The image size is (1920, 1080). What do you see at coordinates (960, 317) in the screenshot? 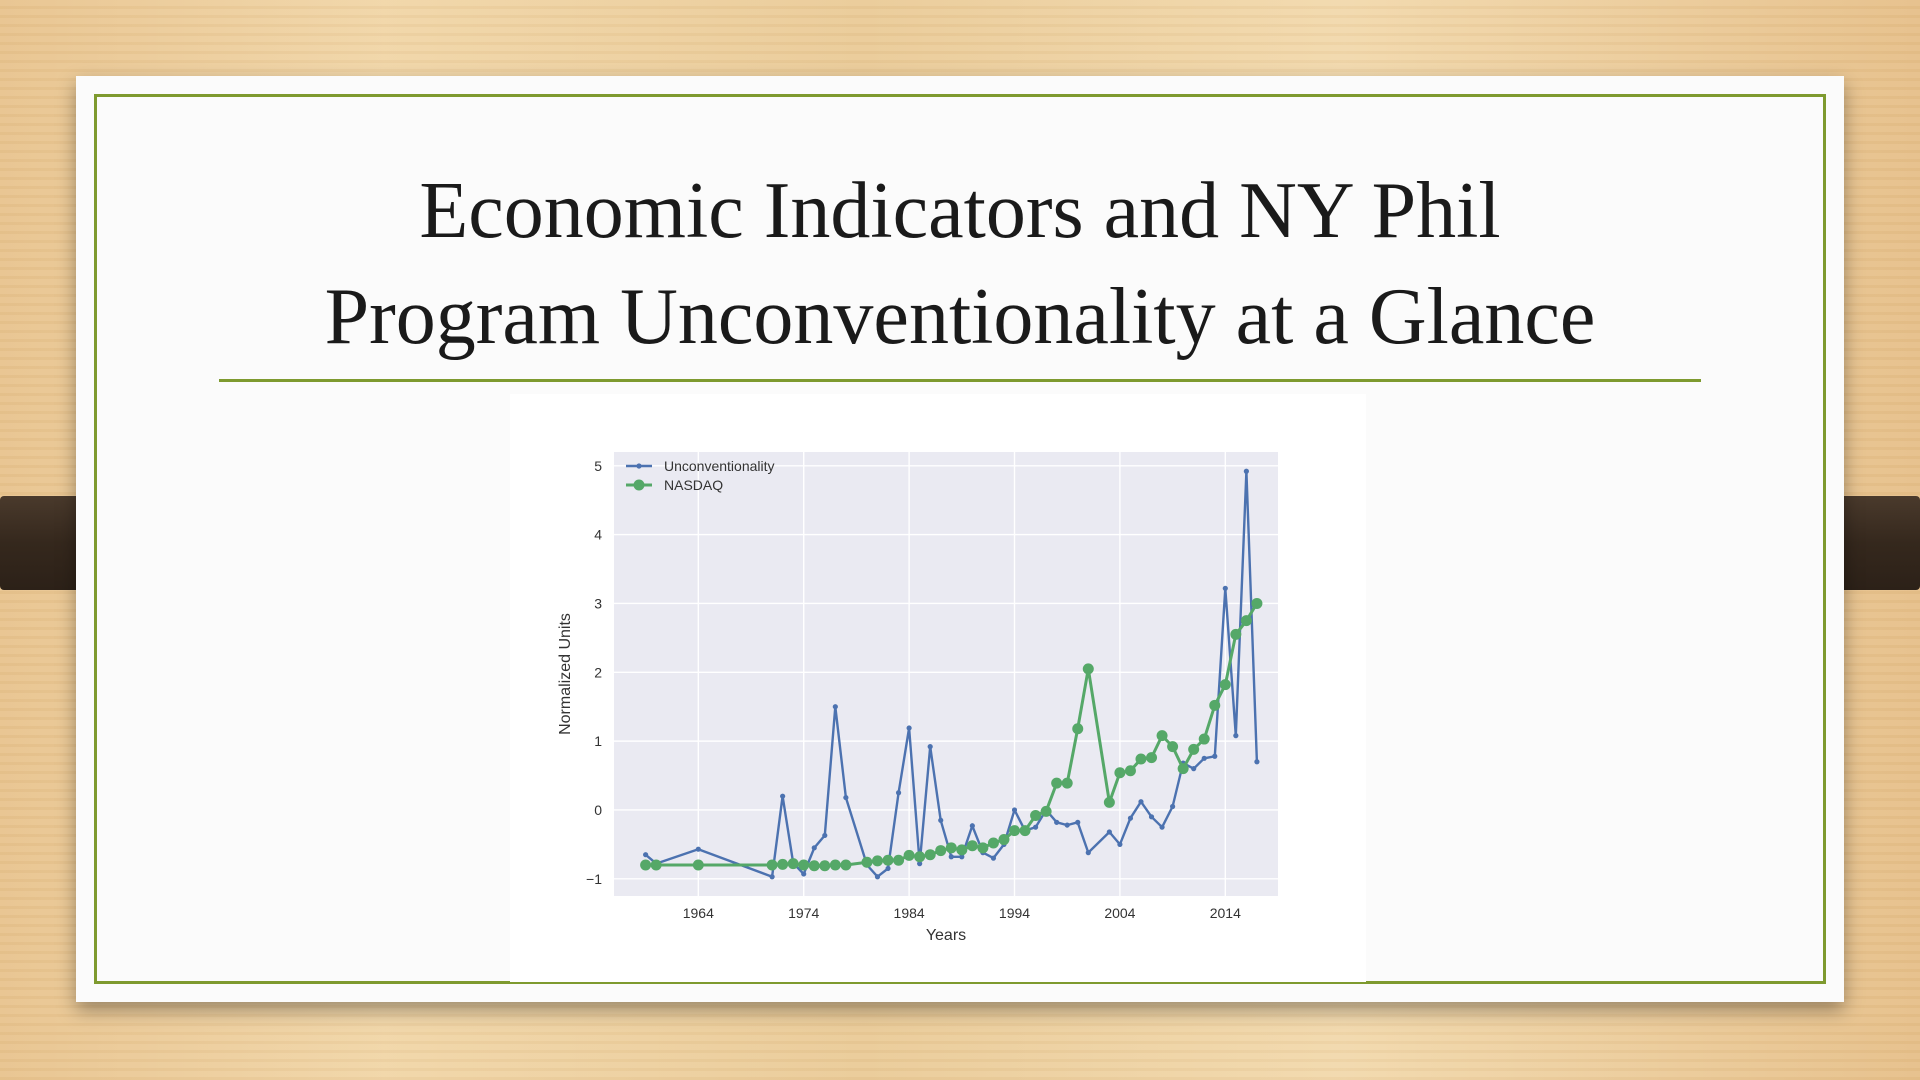
I see `slide-title-line-2: Program Unconventionality at a Glance` at bounding box center [960, 317].